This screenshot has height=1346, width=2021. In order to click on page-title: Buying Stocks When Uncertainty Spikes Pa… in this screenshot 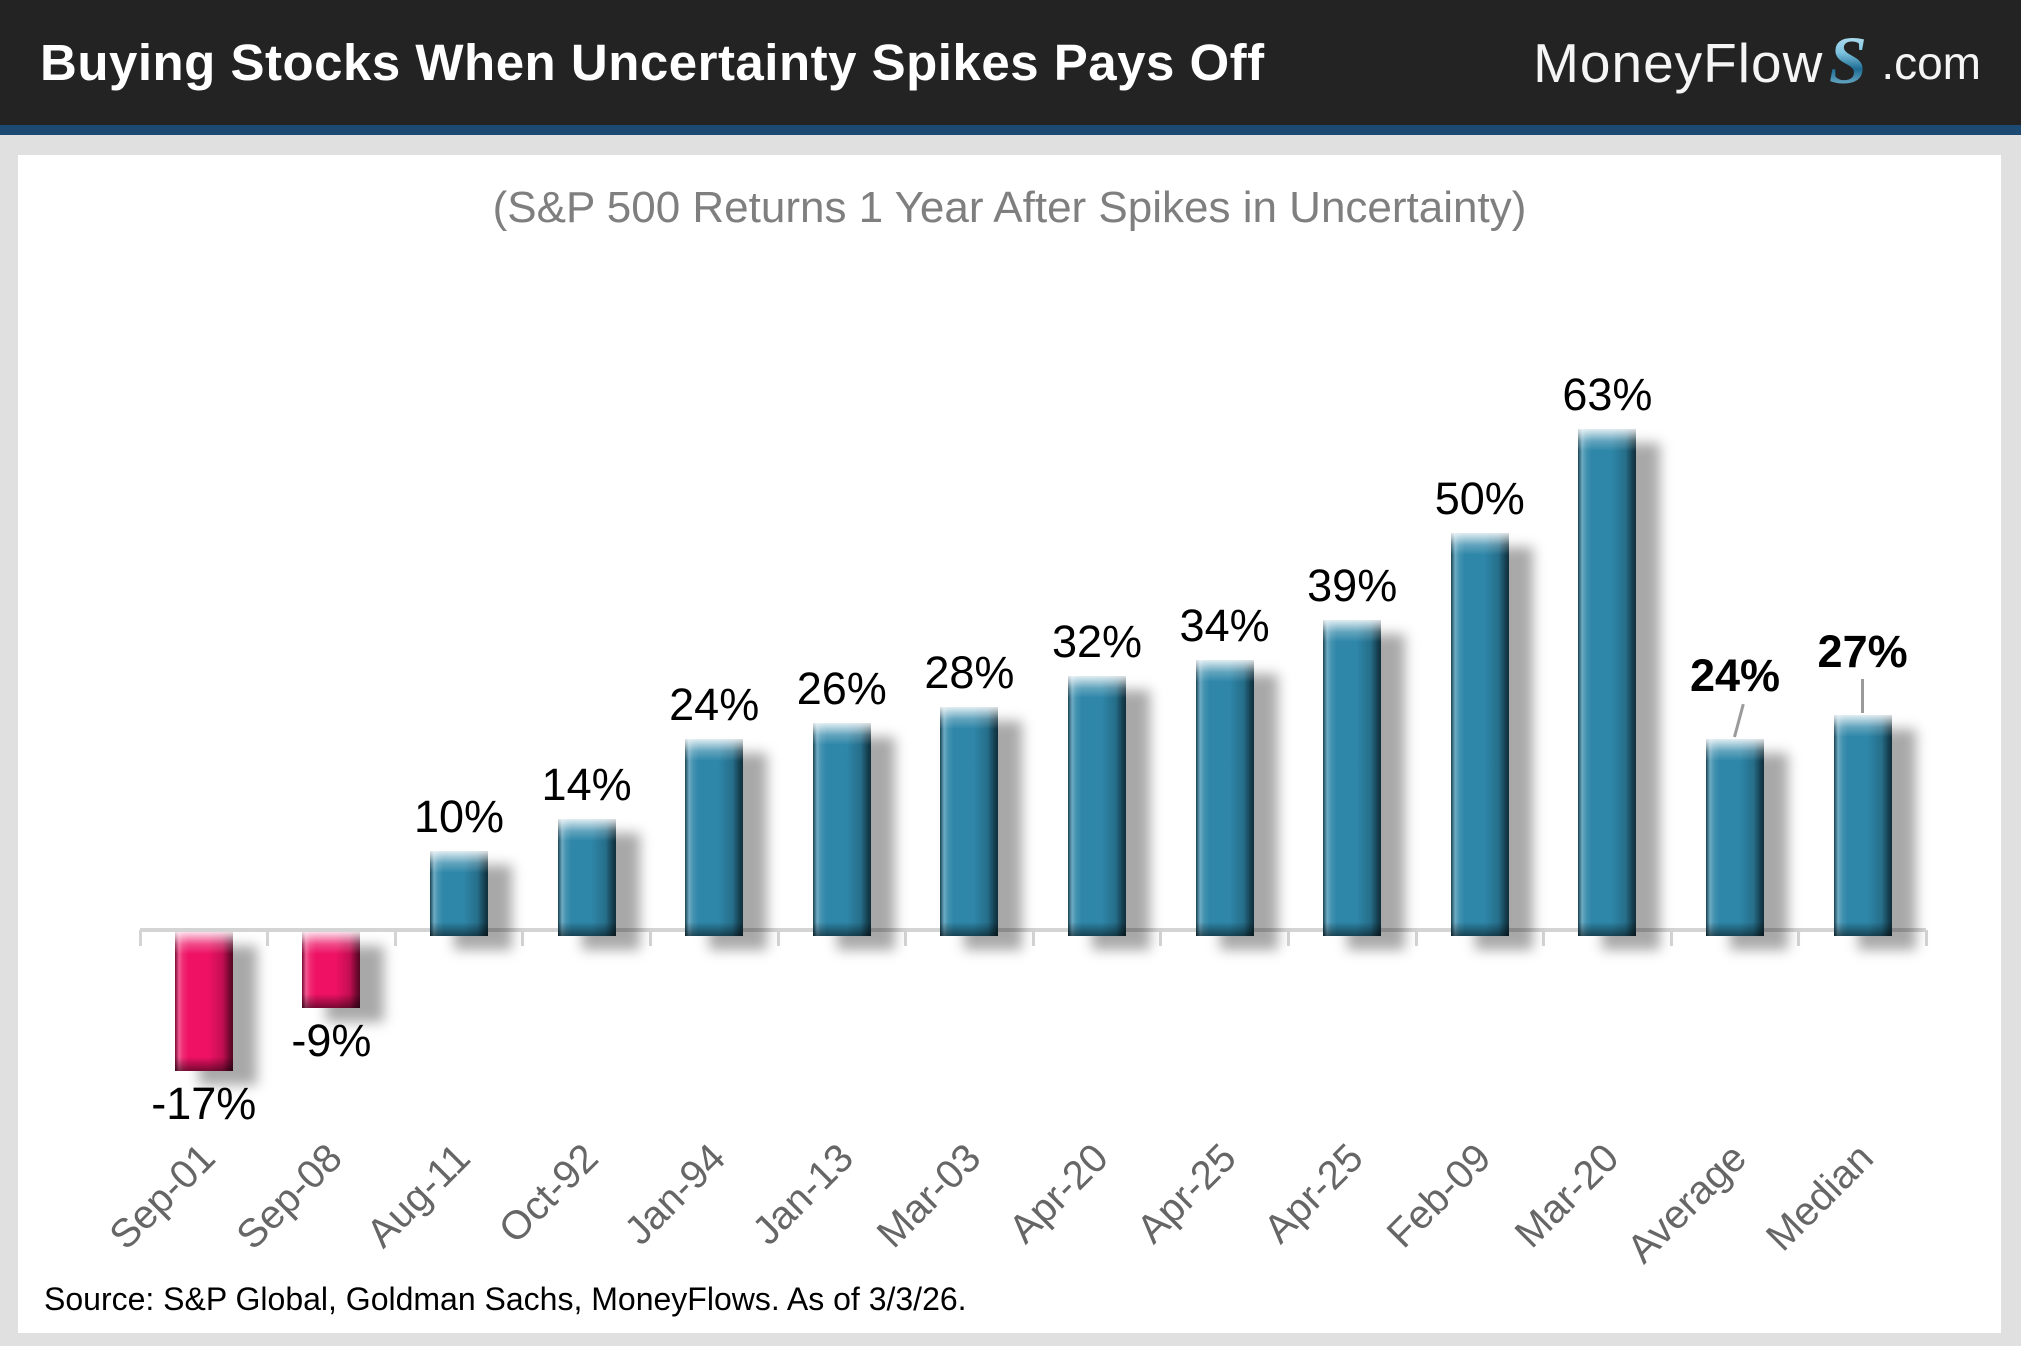, I will do `click(652, 62)`.